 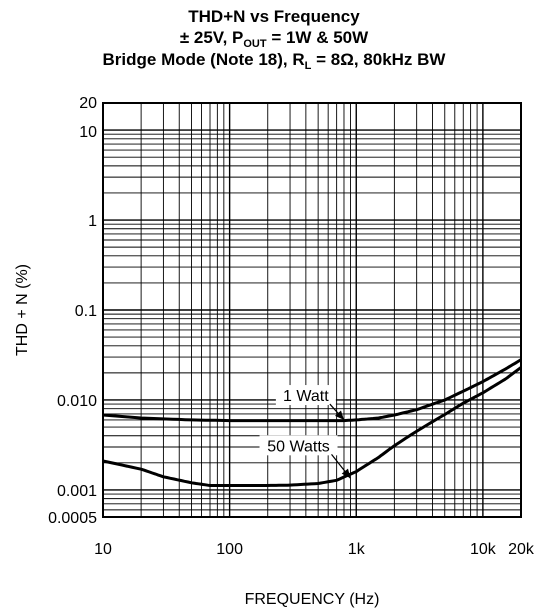 I want to click on y-tick-label: 1, so click(x=92, y=221).